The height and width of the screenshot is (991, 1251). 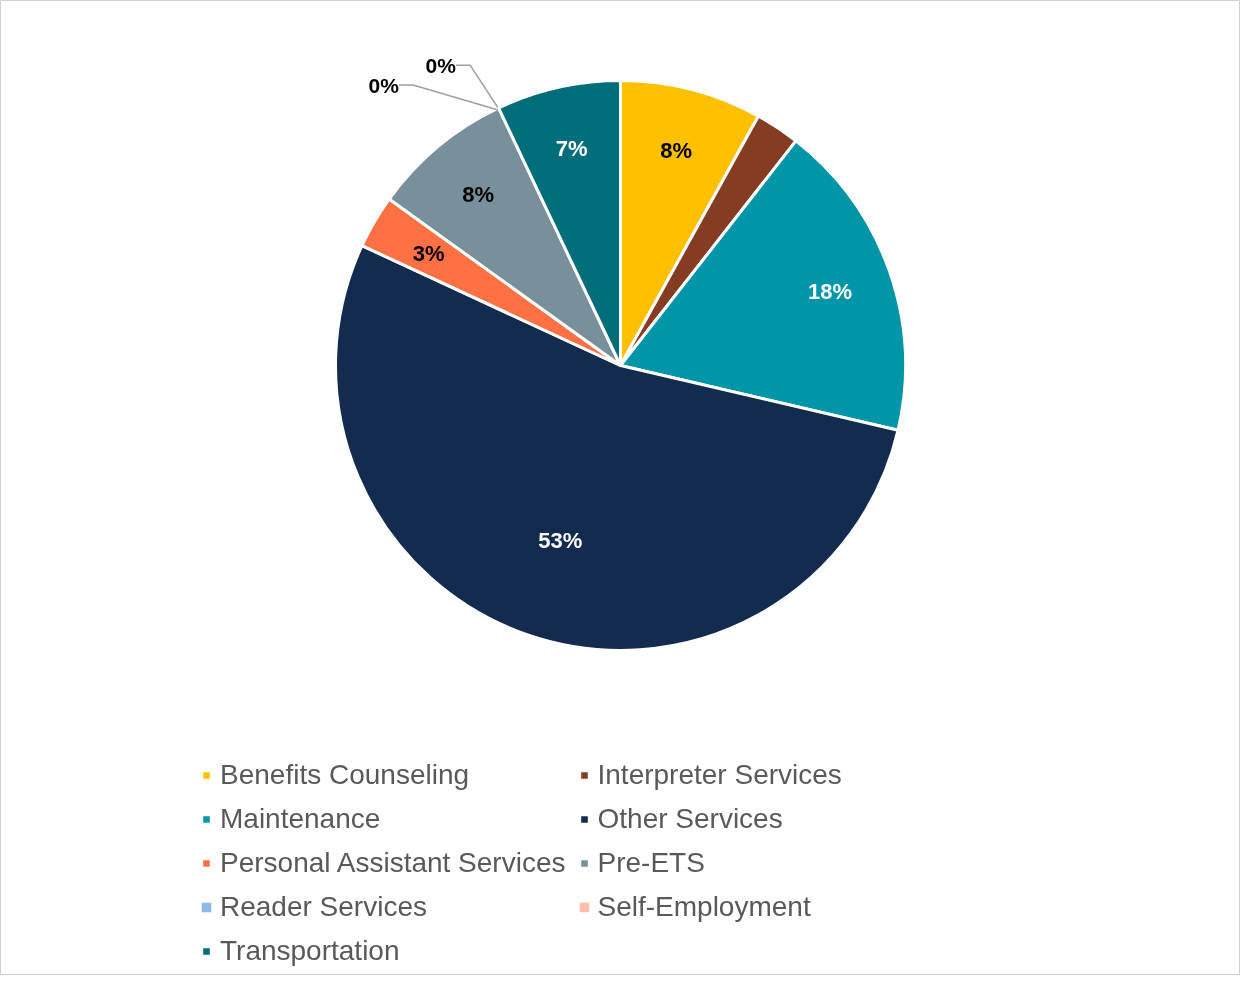 I want to click on legend-label: Reader Services, so click(x=323, y=907).